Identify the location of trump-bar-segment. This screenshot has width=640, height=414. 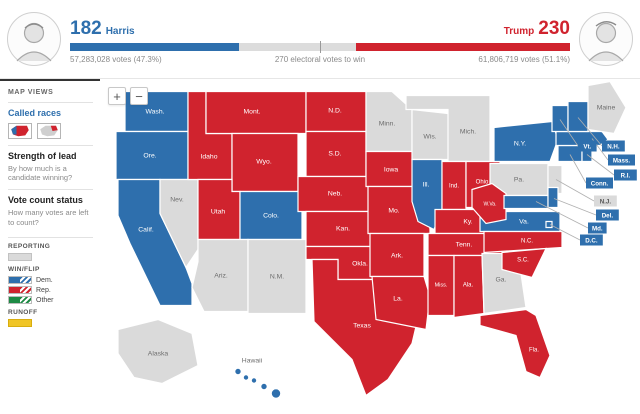
(463, 47).